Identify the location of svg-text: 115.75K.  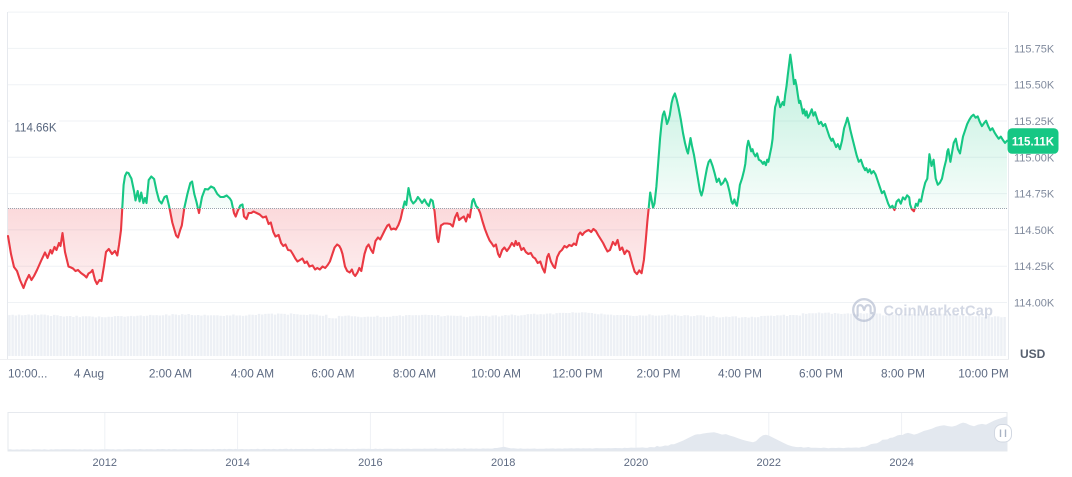
(1034, 49).